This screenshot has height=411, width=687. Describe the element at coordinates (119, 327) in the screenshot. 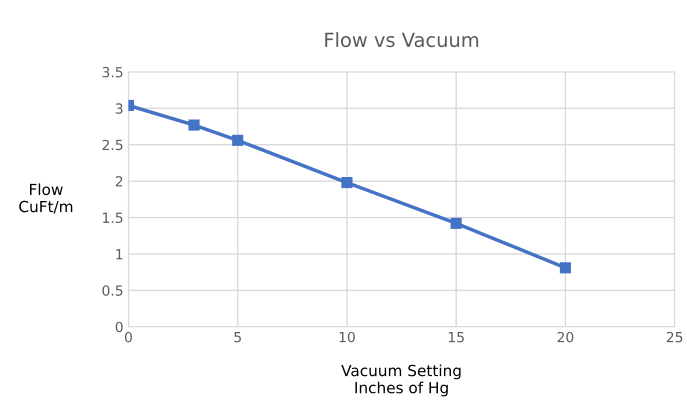

I see `y-tick-label: 0` at that location.